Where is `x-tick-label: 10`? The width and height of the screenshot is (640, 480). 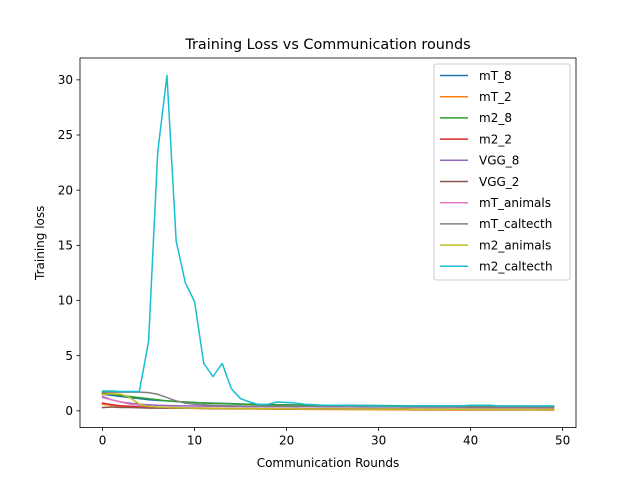 x-tick-label: 10 is located at coordinates (194, 441).